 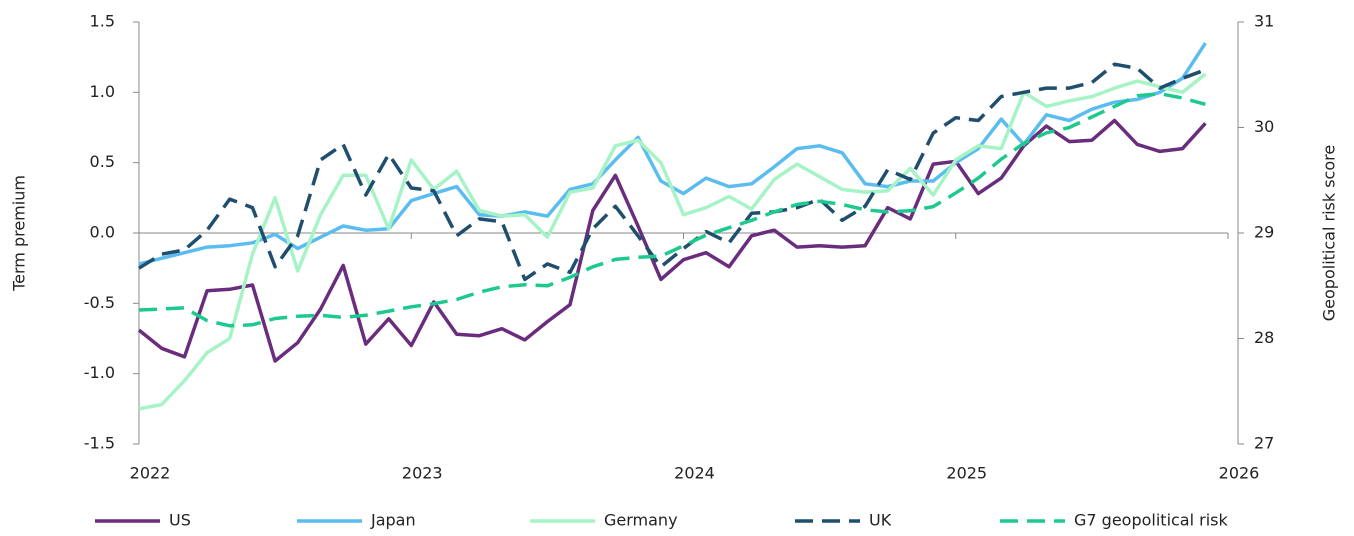 What do you see at coordinates (1151, 520) in the screenshot?
I see `legend-label: G7 geopolitical risk` at bounding box center [1151, 520].